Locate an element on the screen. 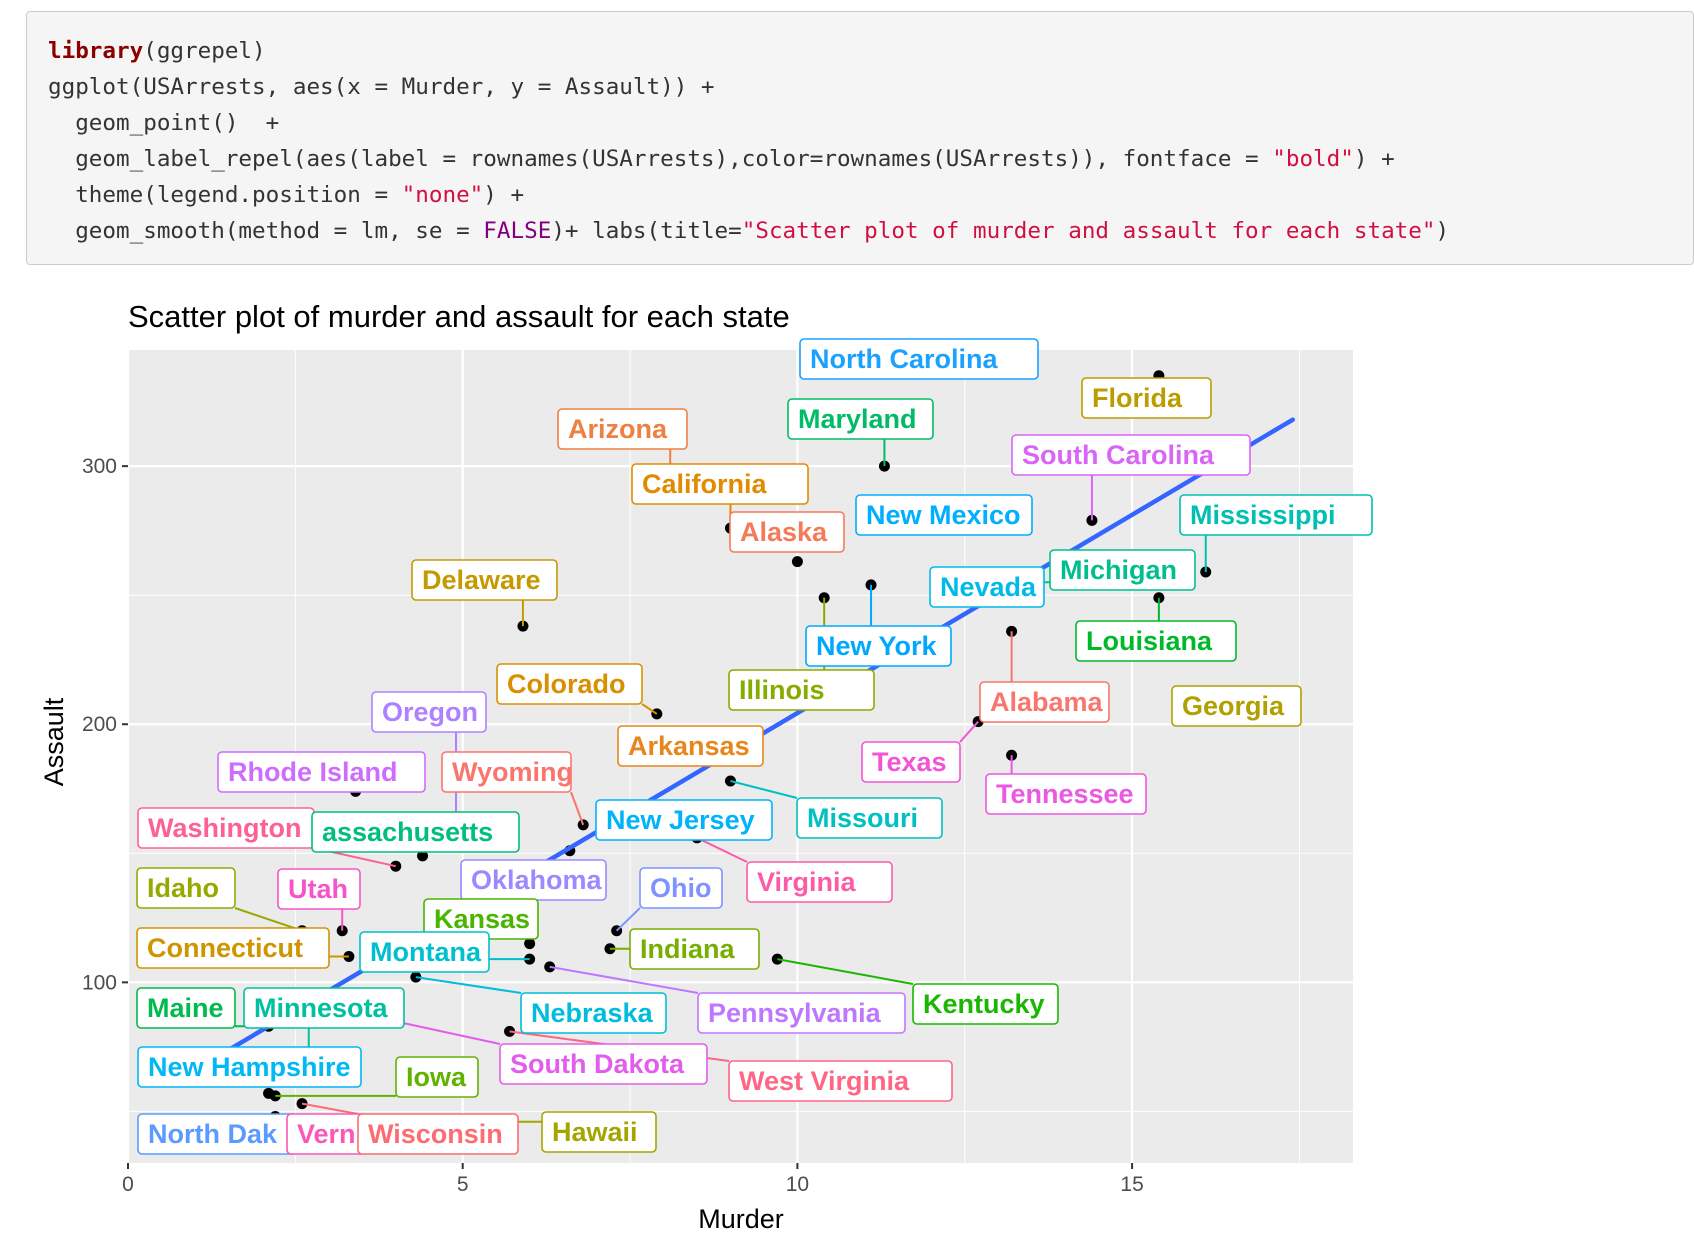 The width and height of the screenshot is (1694, 1252). label-text: Arkansas is located at coordinates (689, 746).